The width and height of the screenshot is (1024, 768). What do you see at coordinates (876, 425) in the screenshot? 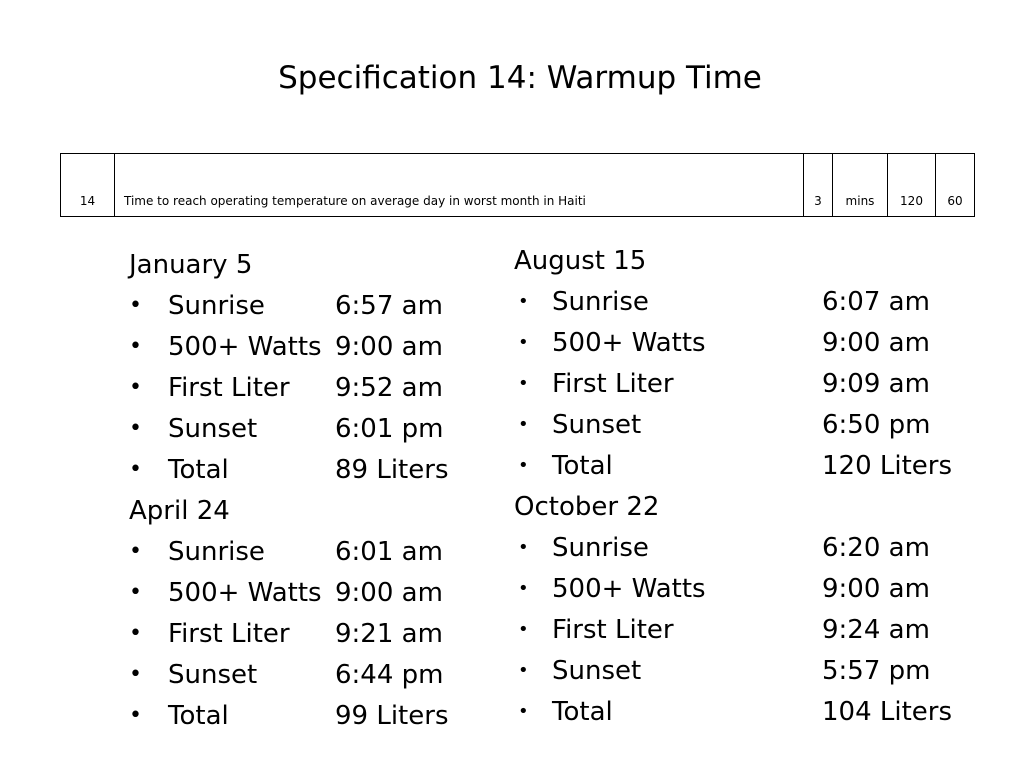
I see `item-value: 6:50 pm` at bounding box center [876, 425].